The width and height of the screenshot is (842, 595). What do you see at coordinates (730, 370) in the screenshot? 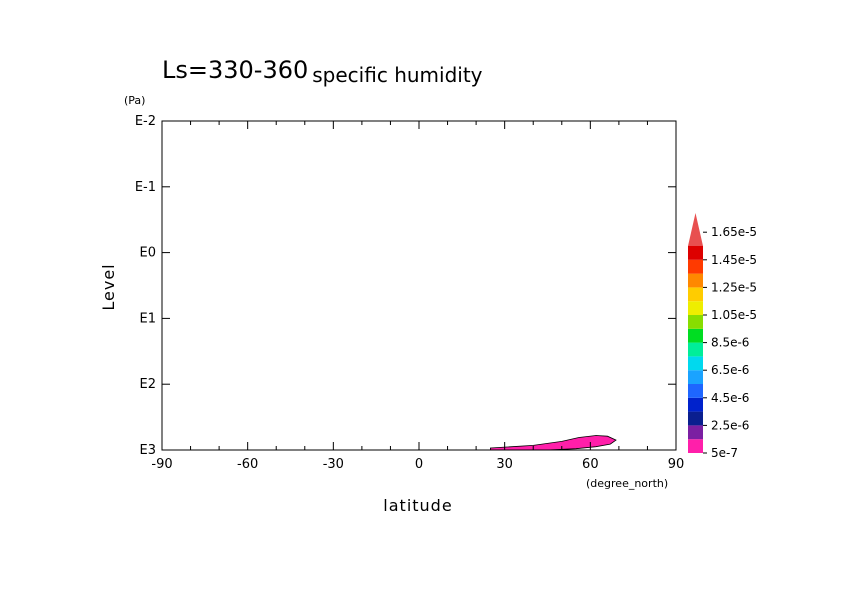
I see `colorbar-label: 6.5e-6` at bounding box center [730, 370].